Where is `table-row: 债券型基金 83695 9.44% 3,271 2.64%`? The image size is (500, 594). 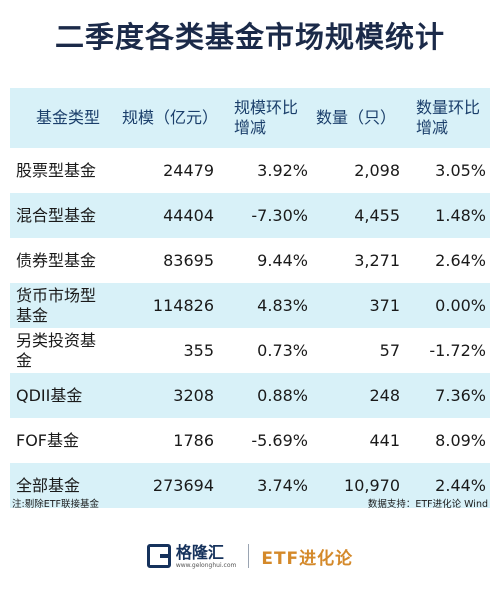 table-row: 债券型基金 83695 9.44% 3,271 2.64% is located at coordinates (250, 260).